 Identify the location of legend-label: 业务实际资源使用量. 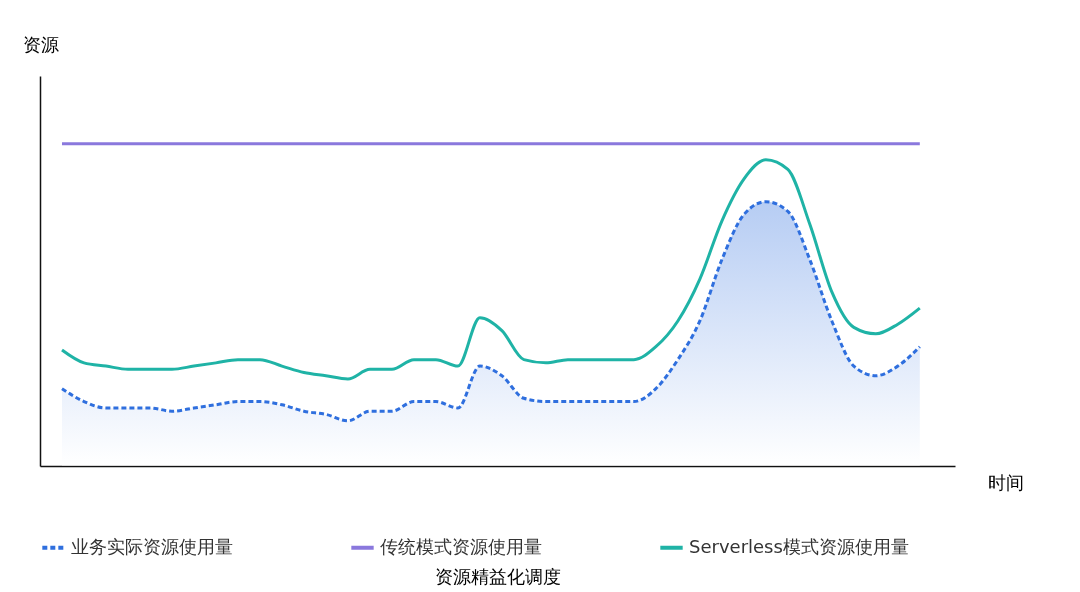
(152, 546).